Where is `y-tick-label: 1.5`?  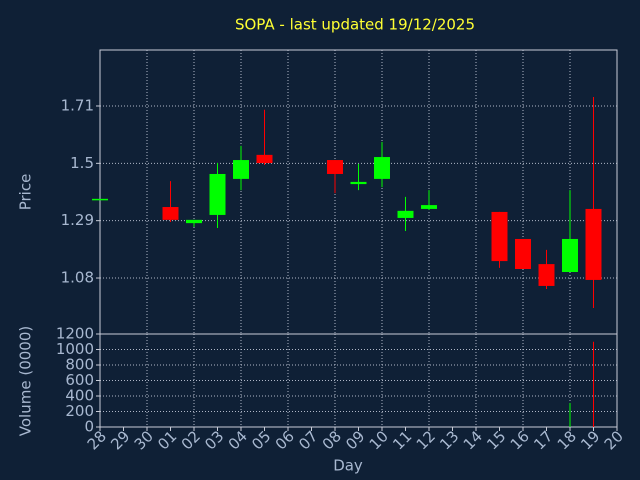 y-tick-label: 1.5 is located at coordinates (82, 163).